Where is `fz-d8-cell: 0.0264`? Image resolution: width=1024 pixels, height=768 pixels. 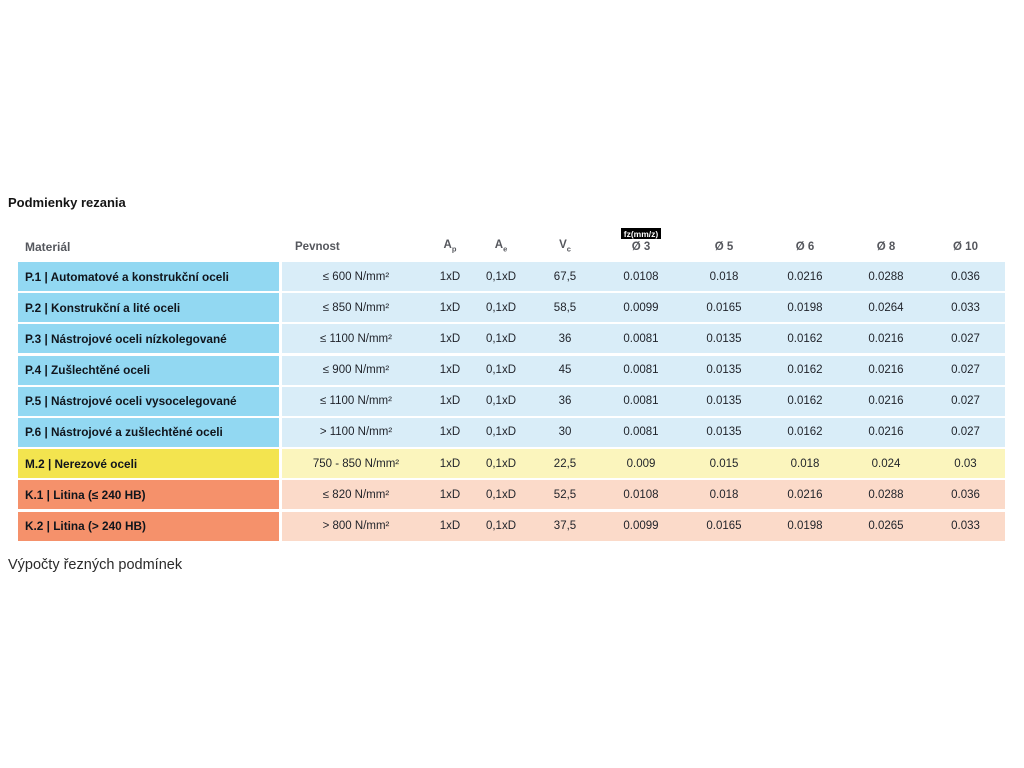
fz-d8-cell: 0.0264 is located at coordinates (886, 308).